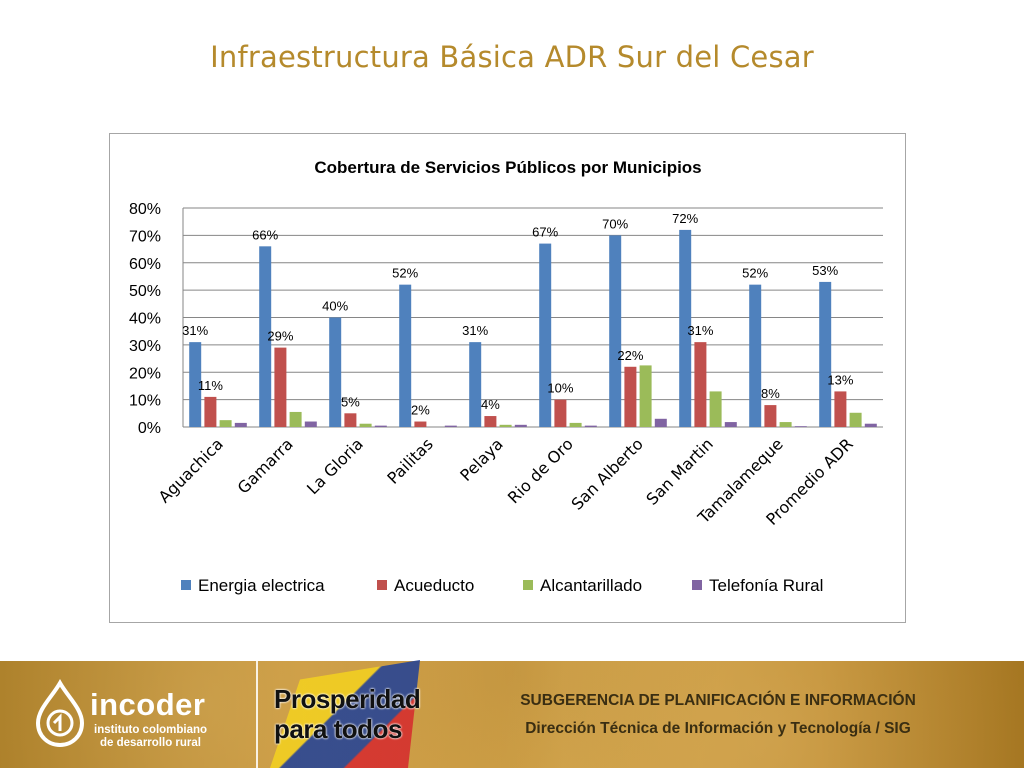 The height and width of the screenshot is (768, 1024). What do you see at coordinates (280, 336) in the screenshot?
I see `data-label: 29%` at bounding box center [280, 336].